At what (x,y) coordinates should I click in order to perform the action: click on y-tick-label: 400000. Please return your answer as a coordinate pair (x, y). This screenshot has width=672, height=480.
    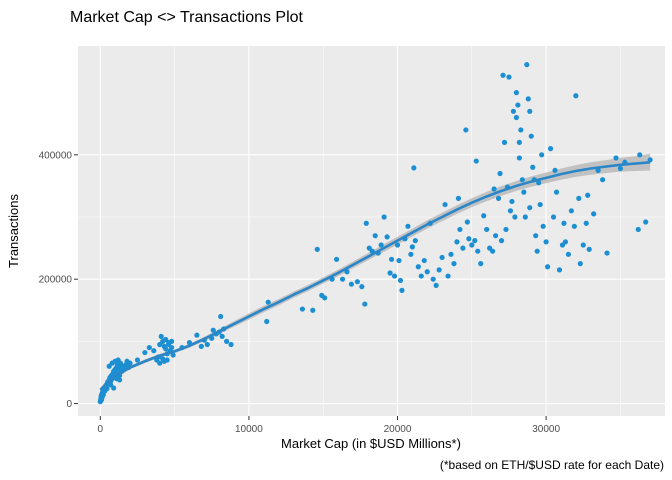
    Looking at the image, I should click on (56, 155).